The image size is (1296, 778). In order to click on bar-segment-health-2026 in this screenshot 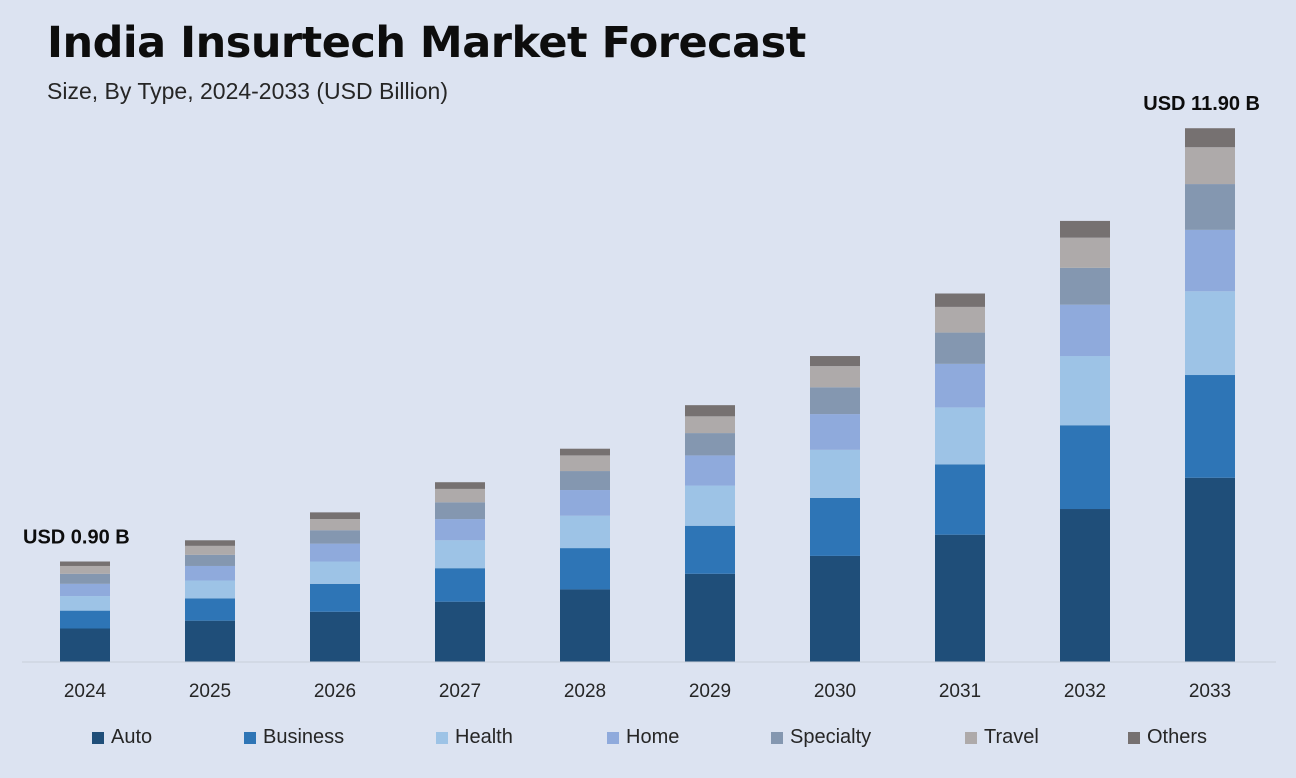, I will do `click(335, 572)`.